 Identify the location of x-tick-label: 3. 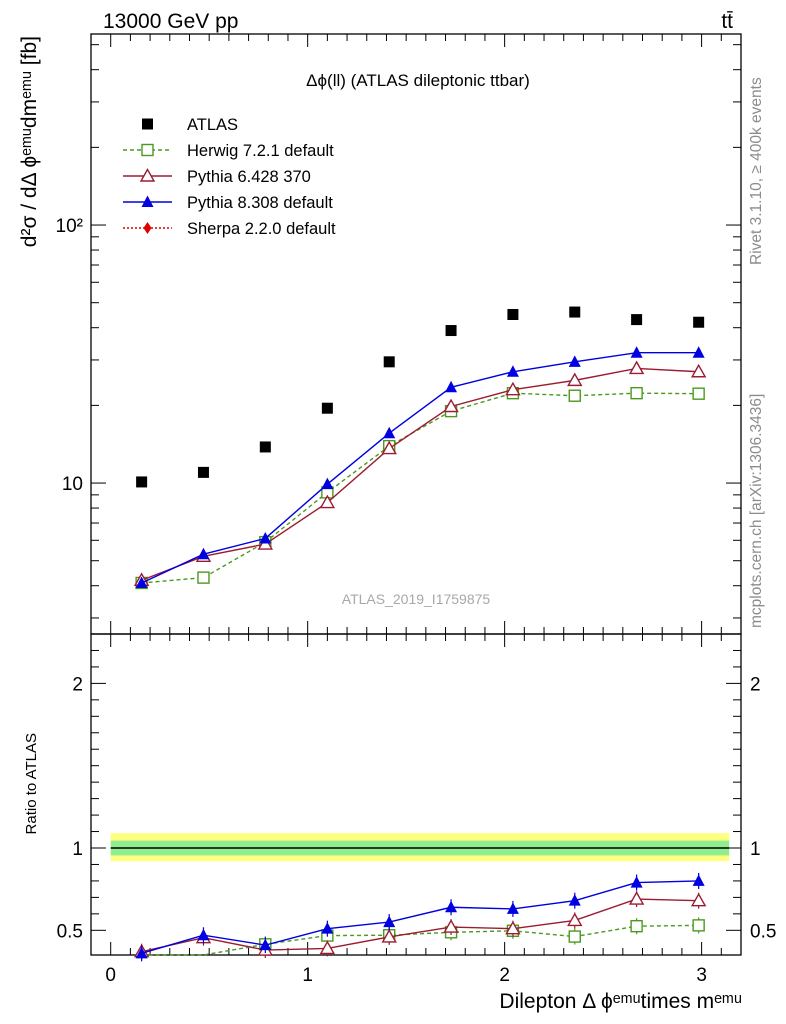
(701, 975).